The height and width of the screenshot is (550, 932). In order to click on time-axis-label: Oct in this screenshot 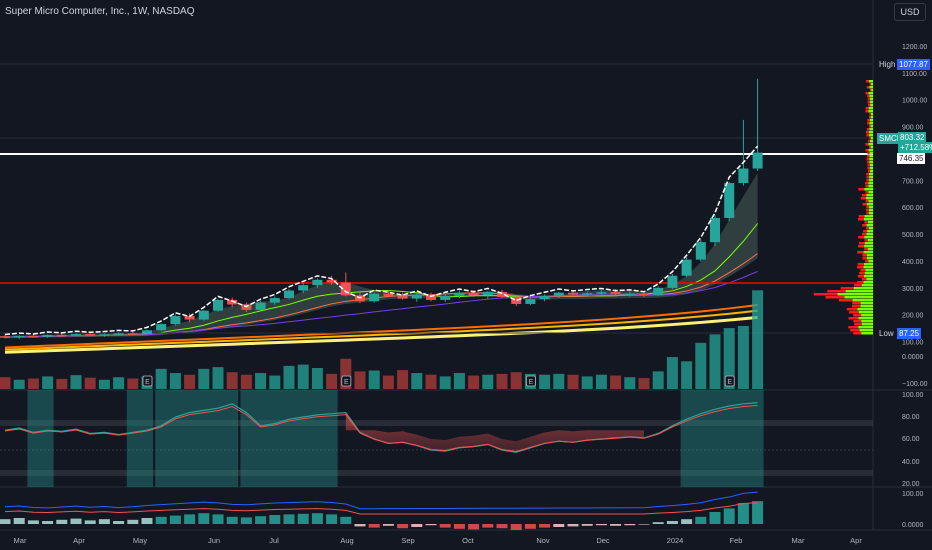, I will do `click(468, 540)`.